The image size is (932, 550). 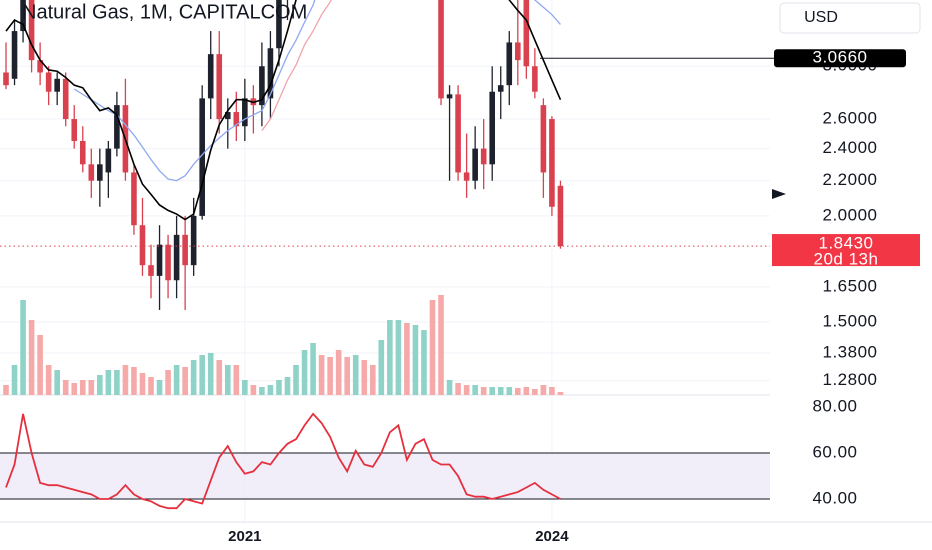 What do you see at coordinates (850, 285) in the screenshot?
I see `y-tick-label: 1.6500` at bounding box center [850, 285].